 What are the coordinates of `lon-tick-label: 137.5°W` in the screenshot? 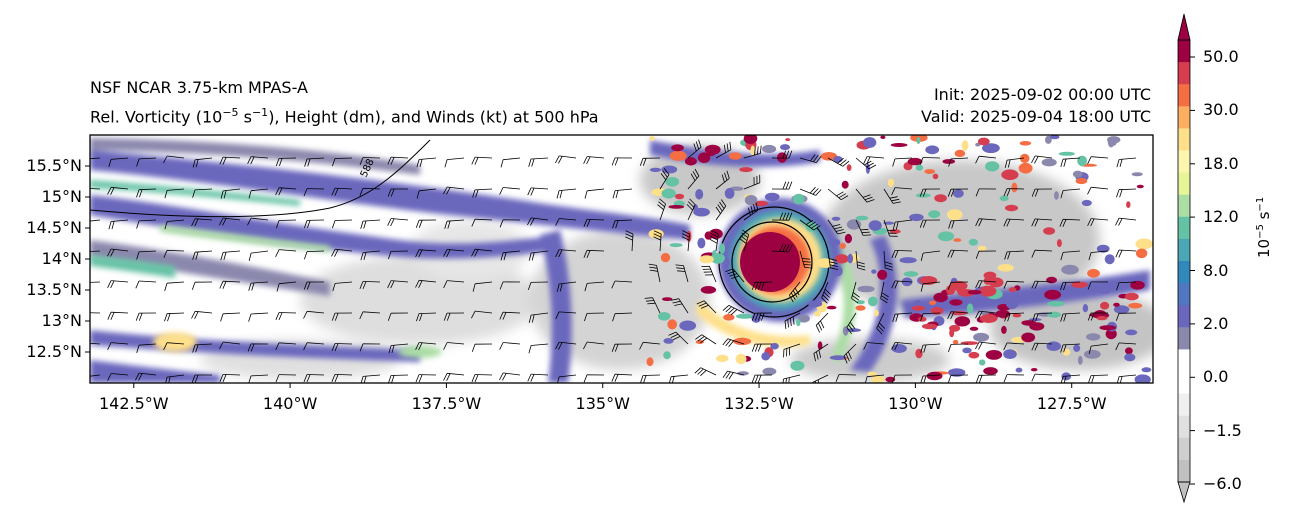 It's located at (446, 403).